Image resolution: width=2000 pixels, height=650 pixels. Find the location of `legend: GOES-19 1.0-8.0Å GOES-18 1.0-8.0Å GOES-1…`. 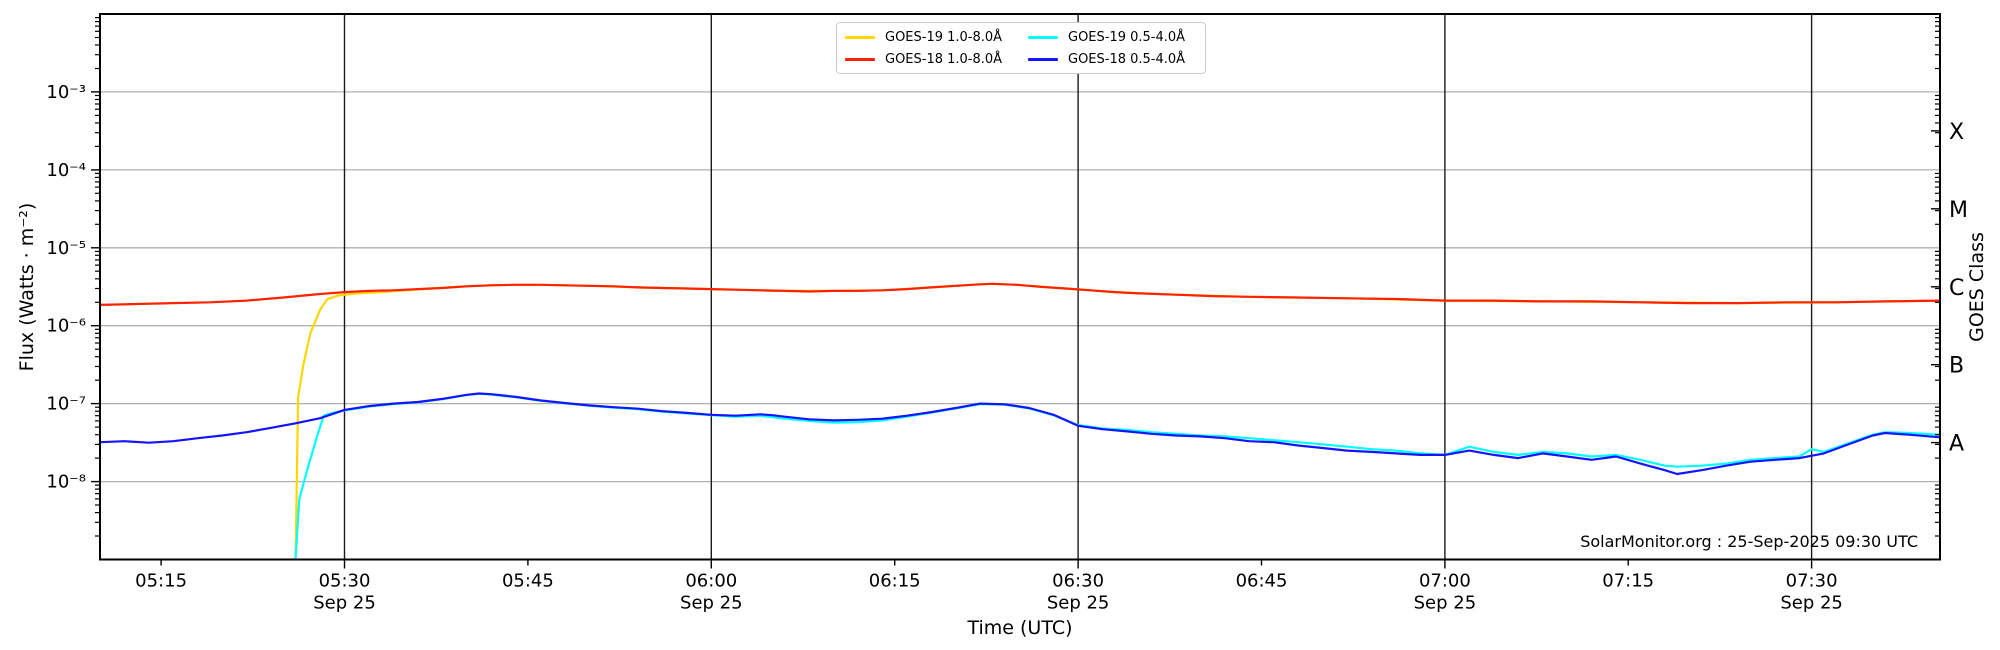

legend: GOES-19 1.0-8.0Å GOES-18 1.0-8.0Å GOES-1… is located at coordinates (1021, 48).